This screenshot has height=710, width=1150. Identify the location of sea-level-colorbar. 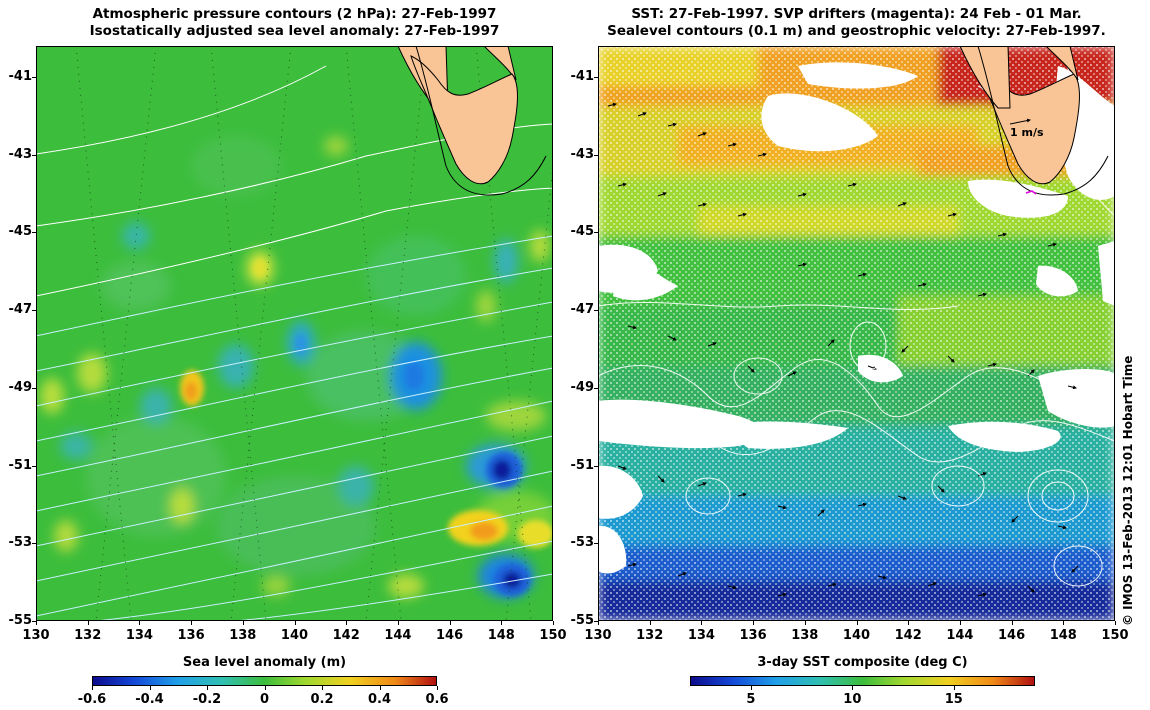
(264, 681).